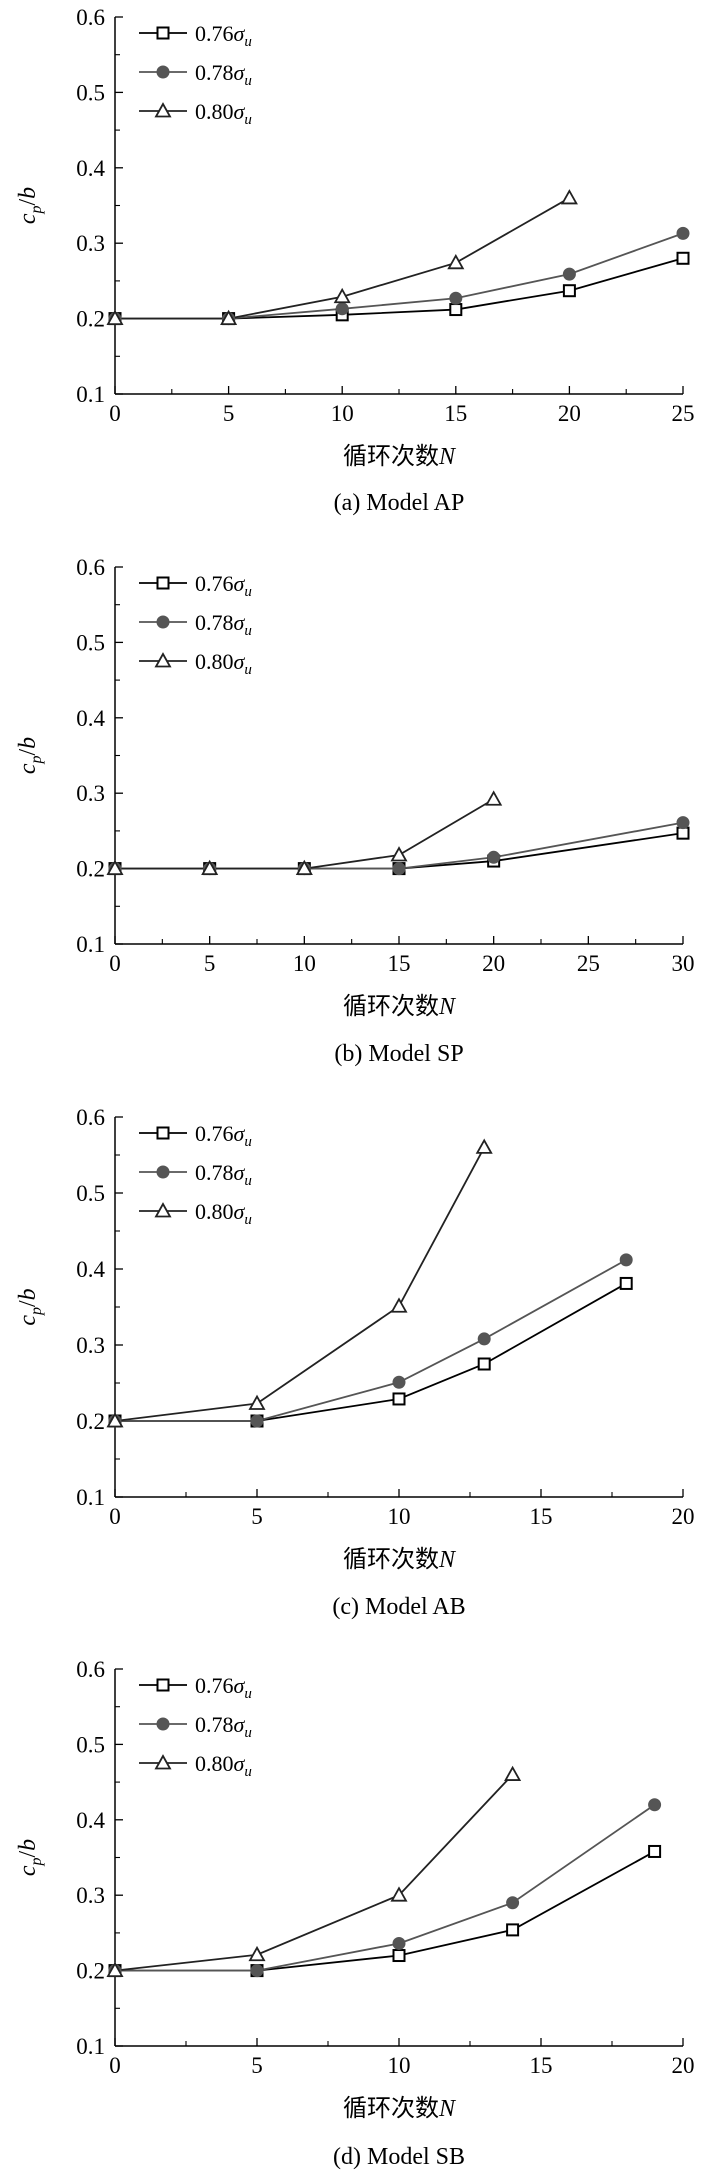 This screenshot has height=2181, width=709. Describe the element at coordinates (398, 1607) in the screenshot. I see `panel-caption: (c) Model AB` at that location.